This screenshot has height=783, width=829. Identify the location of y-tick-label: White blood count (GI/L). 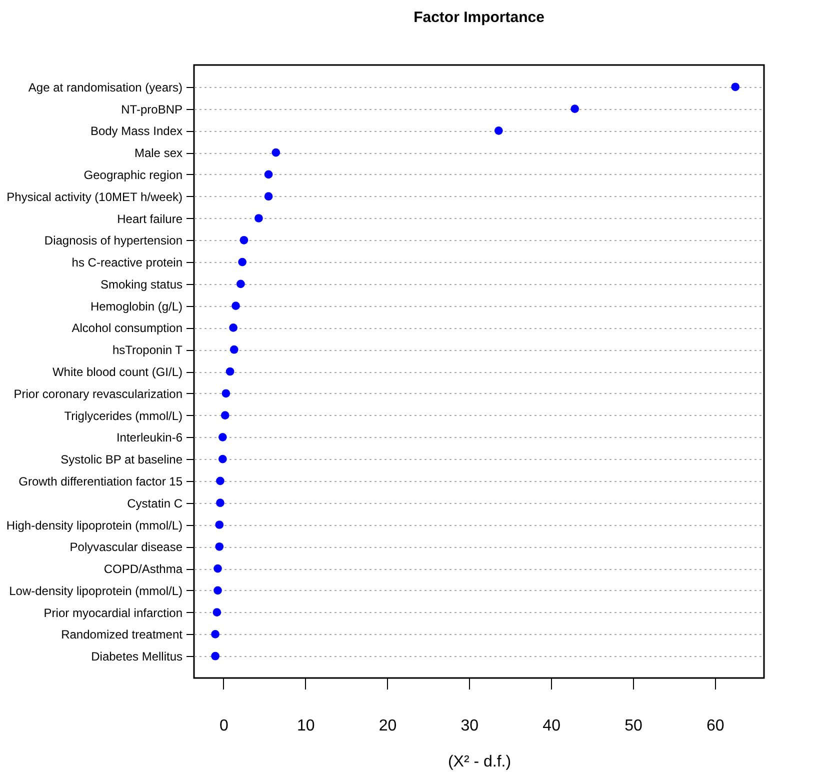
(117, 372).